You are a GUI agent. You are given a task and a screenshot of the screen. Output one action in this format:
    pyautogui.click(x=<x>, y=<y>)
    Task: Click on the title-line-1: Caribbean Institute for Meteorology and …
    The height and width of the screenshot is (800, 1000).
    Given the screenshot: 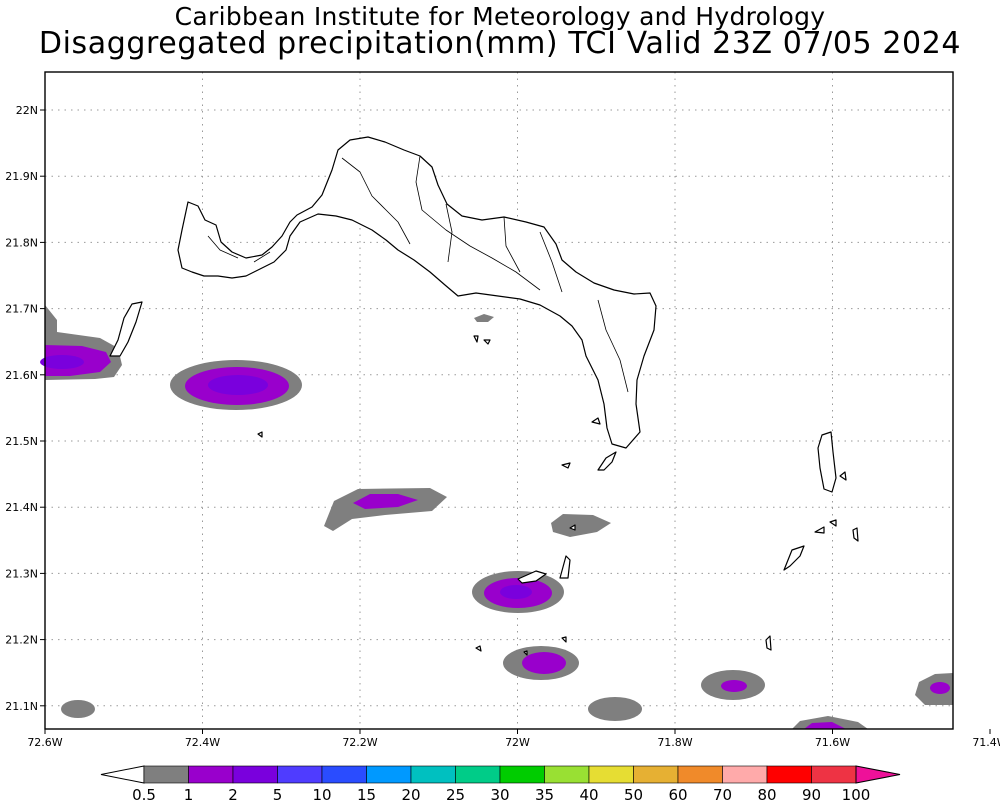 What is the action you would take?
    pyautogui.click(x=500, y=16)
    